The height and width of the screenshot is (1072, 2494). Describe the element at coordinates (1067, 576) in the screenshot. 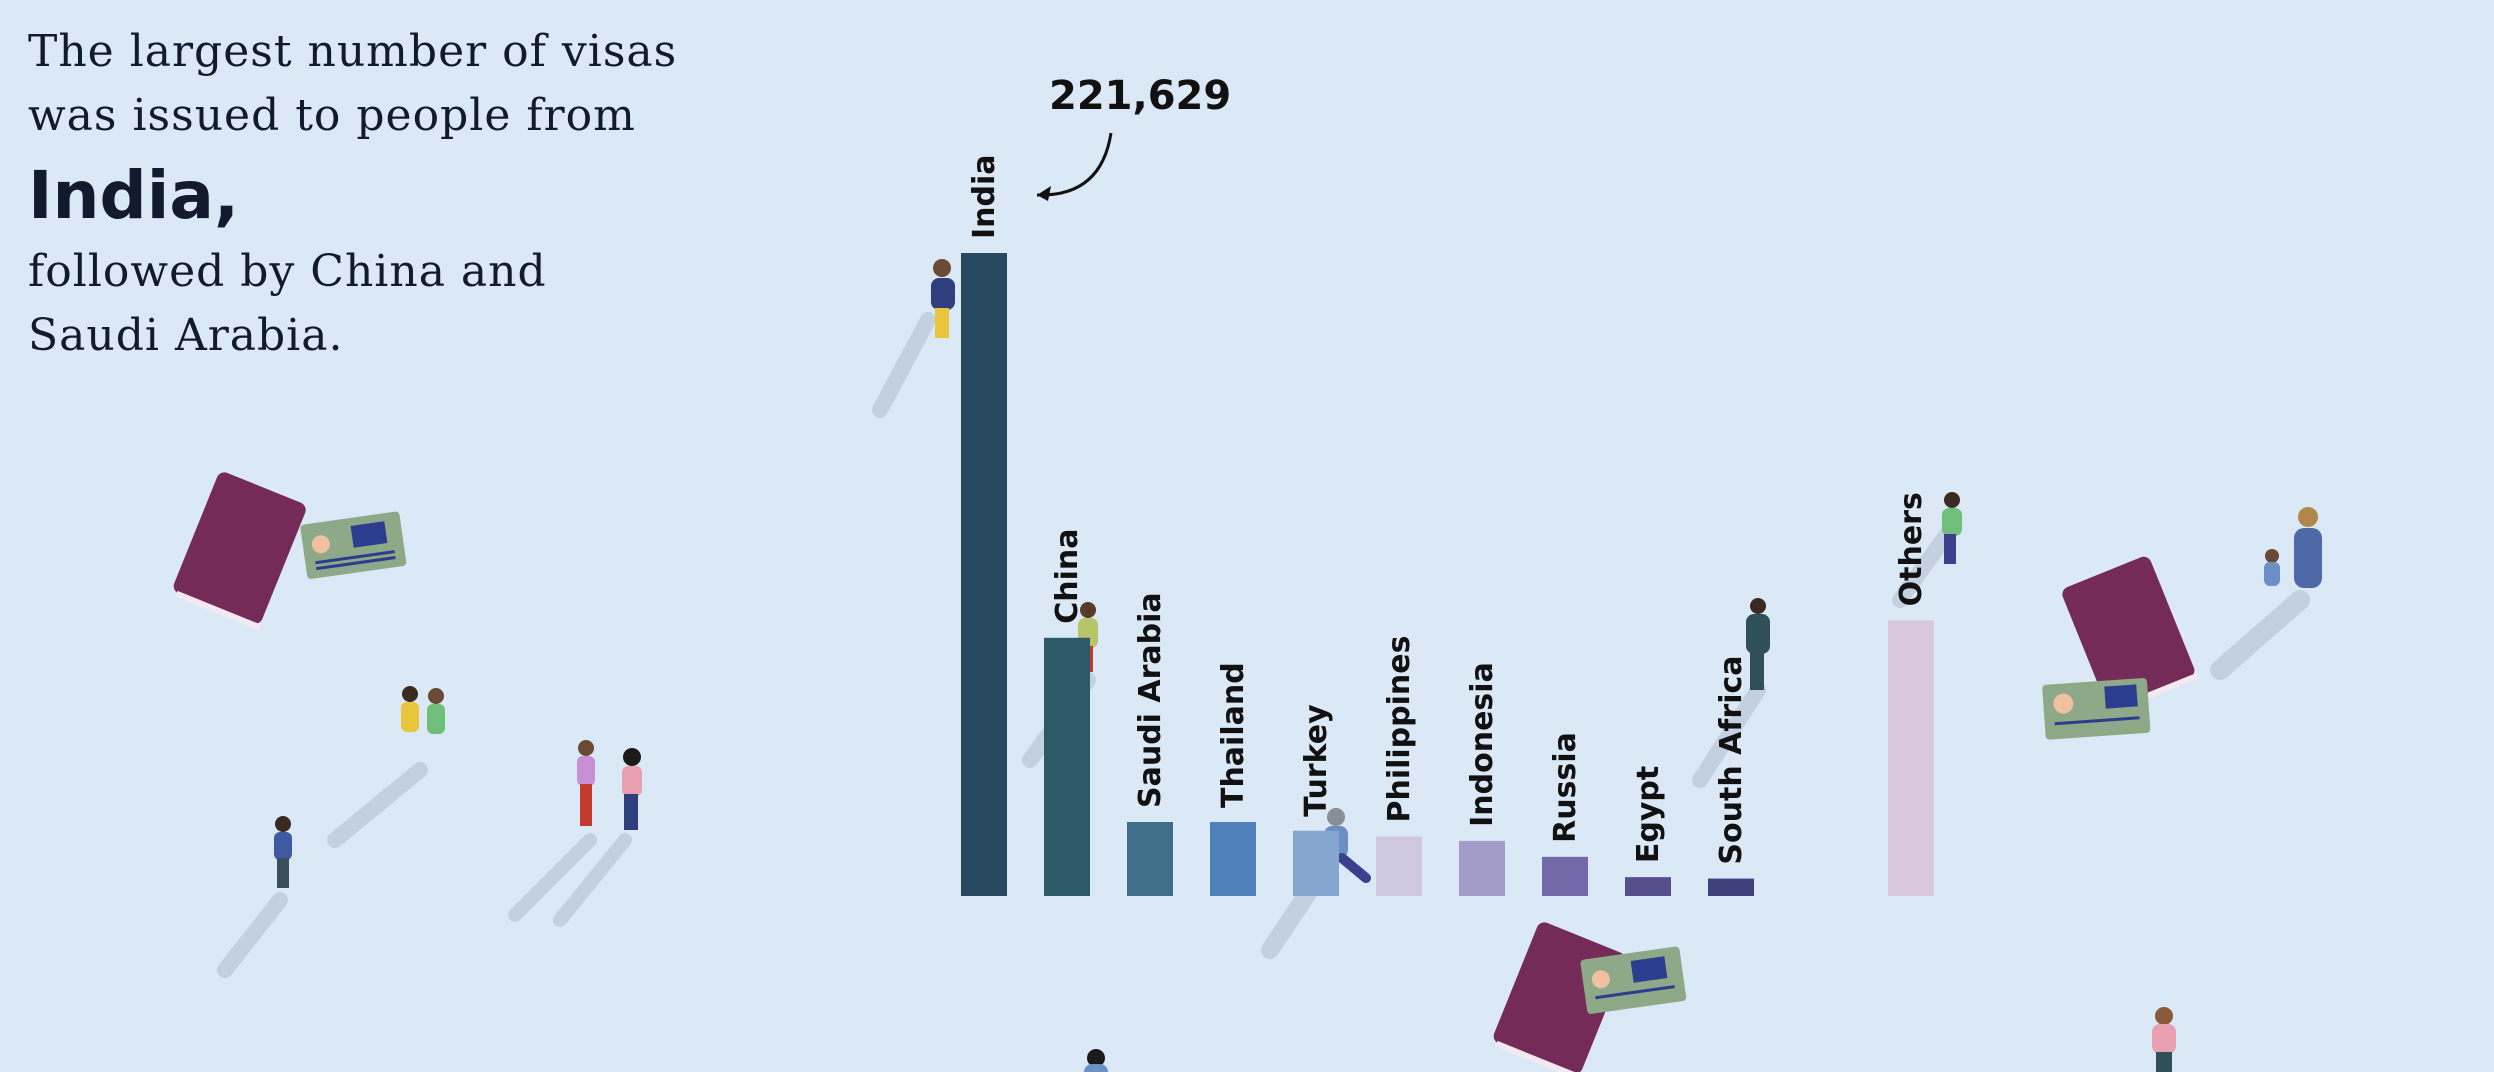

I see `category-label-china: China` at that location.